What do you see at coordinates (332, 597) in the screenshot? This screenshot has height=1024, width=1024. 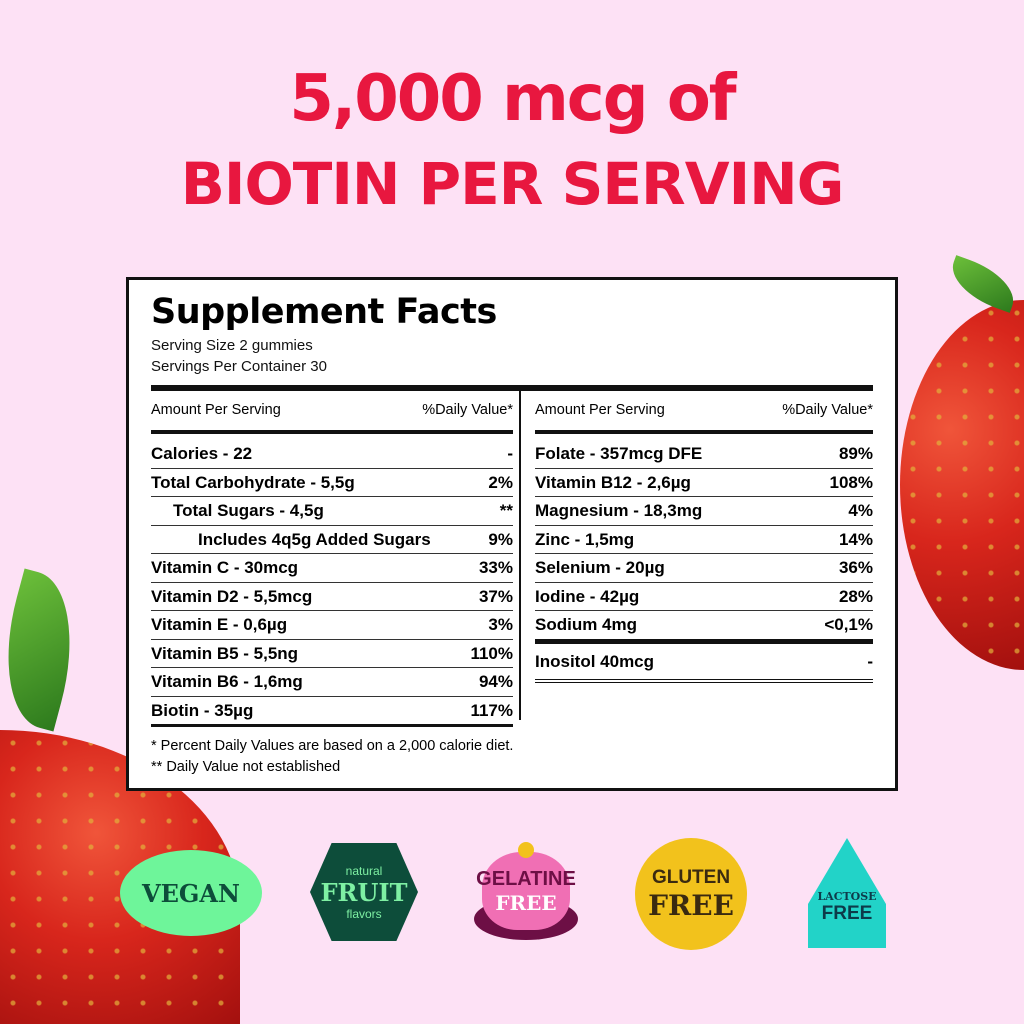 I see `nutrient-row: Vitamin D2 - 5,5mcg 37%` at bounding box center [332, 597].